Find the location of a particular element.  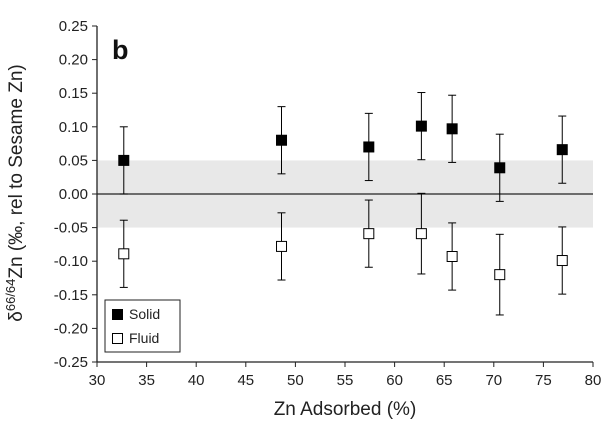

panel-label: b is located at coordinates (120, 50).